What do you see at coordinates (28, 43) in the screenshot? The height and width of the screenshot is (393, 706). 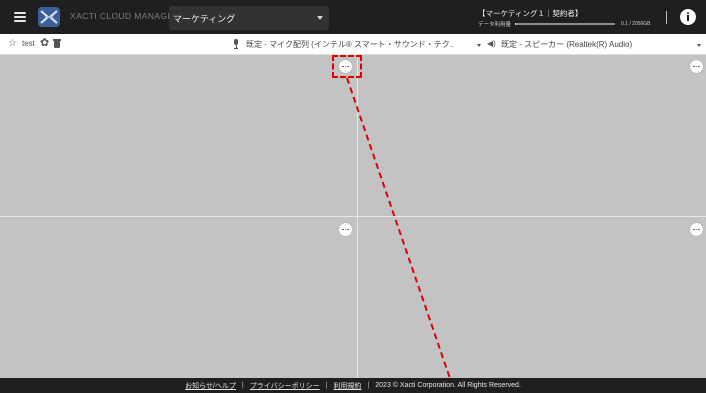 I see `room-name: test` at bounding box center [28, 43].